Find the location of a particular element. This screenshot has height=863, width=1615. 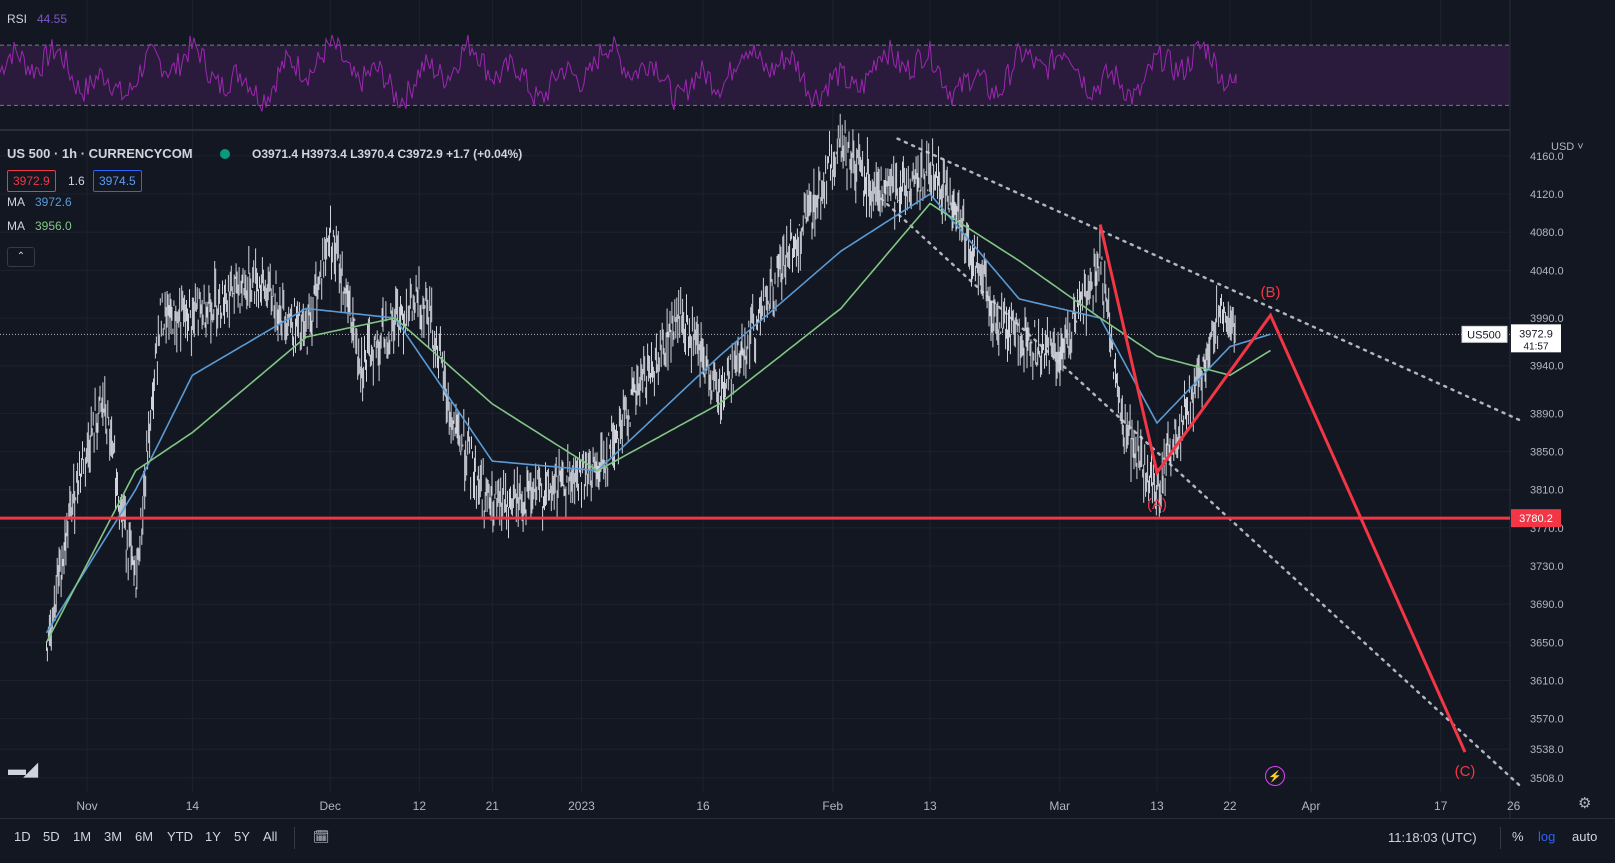

market-status-icon is located at coordinates (225, 154).